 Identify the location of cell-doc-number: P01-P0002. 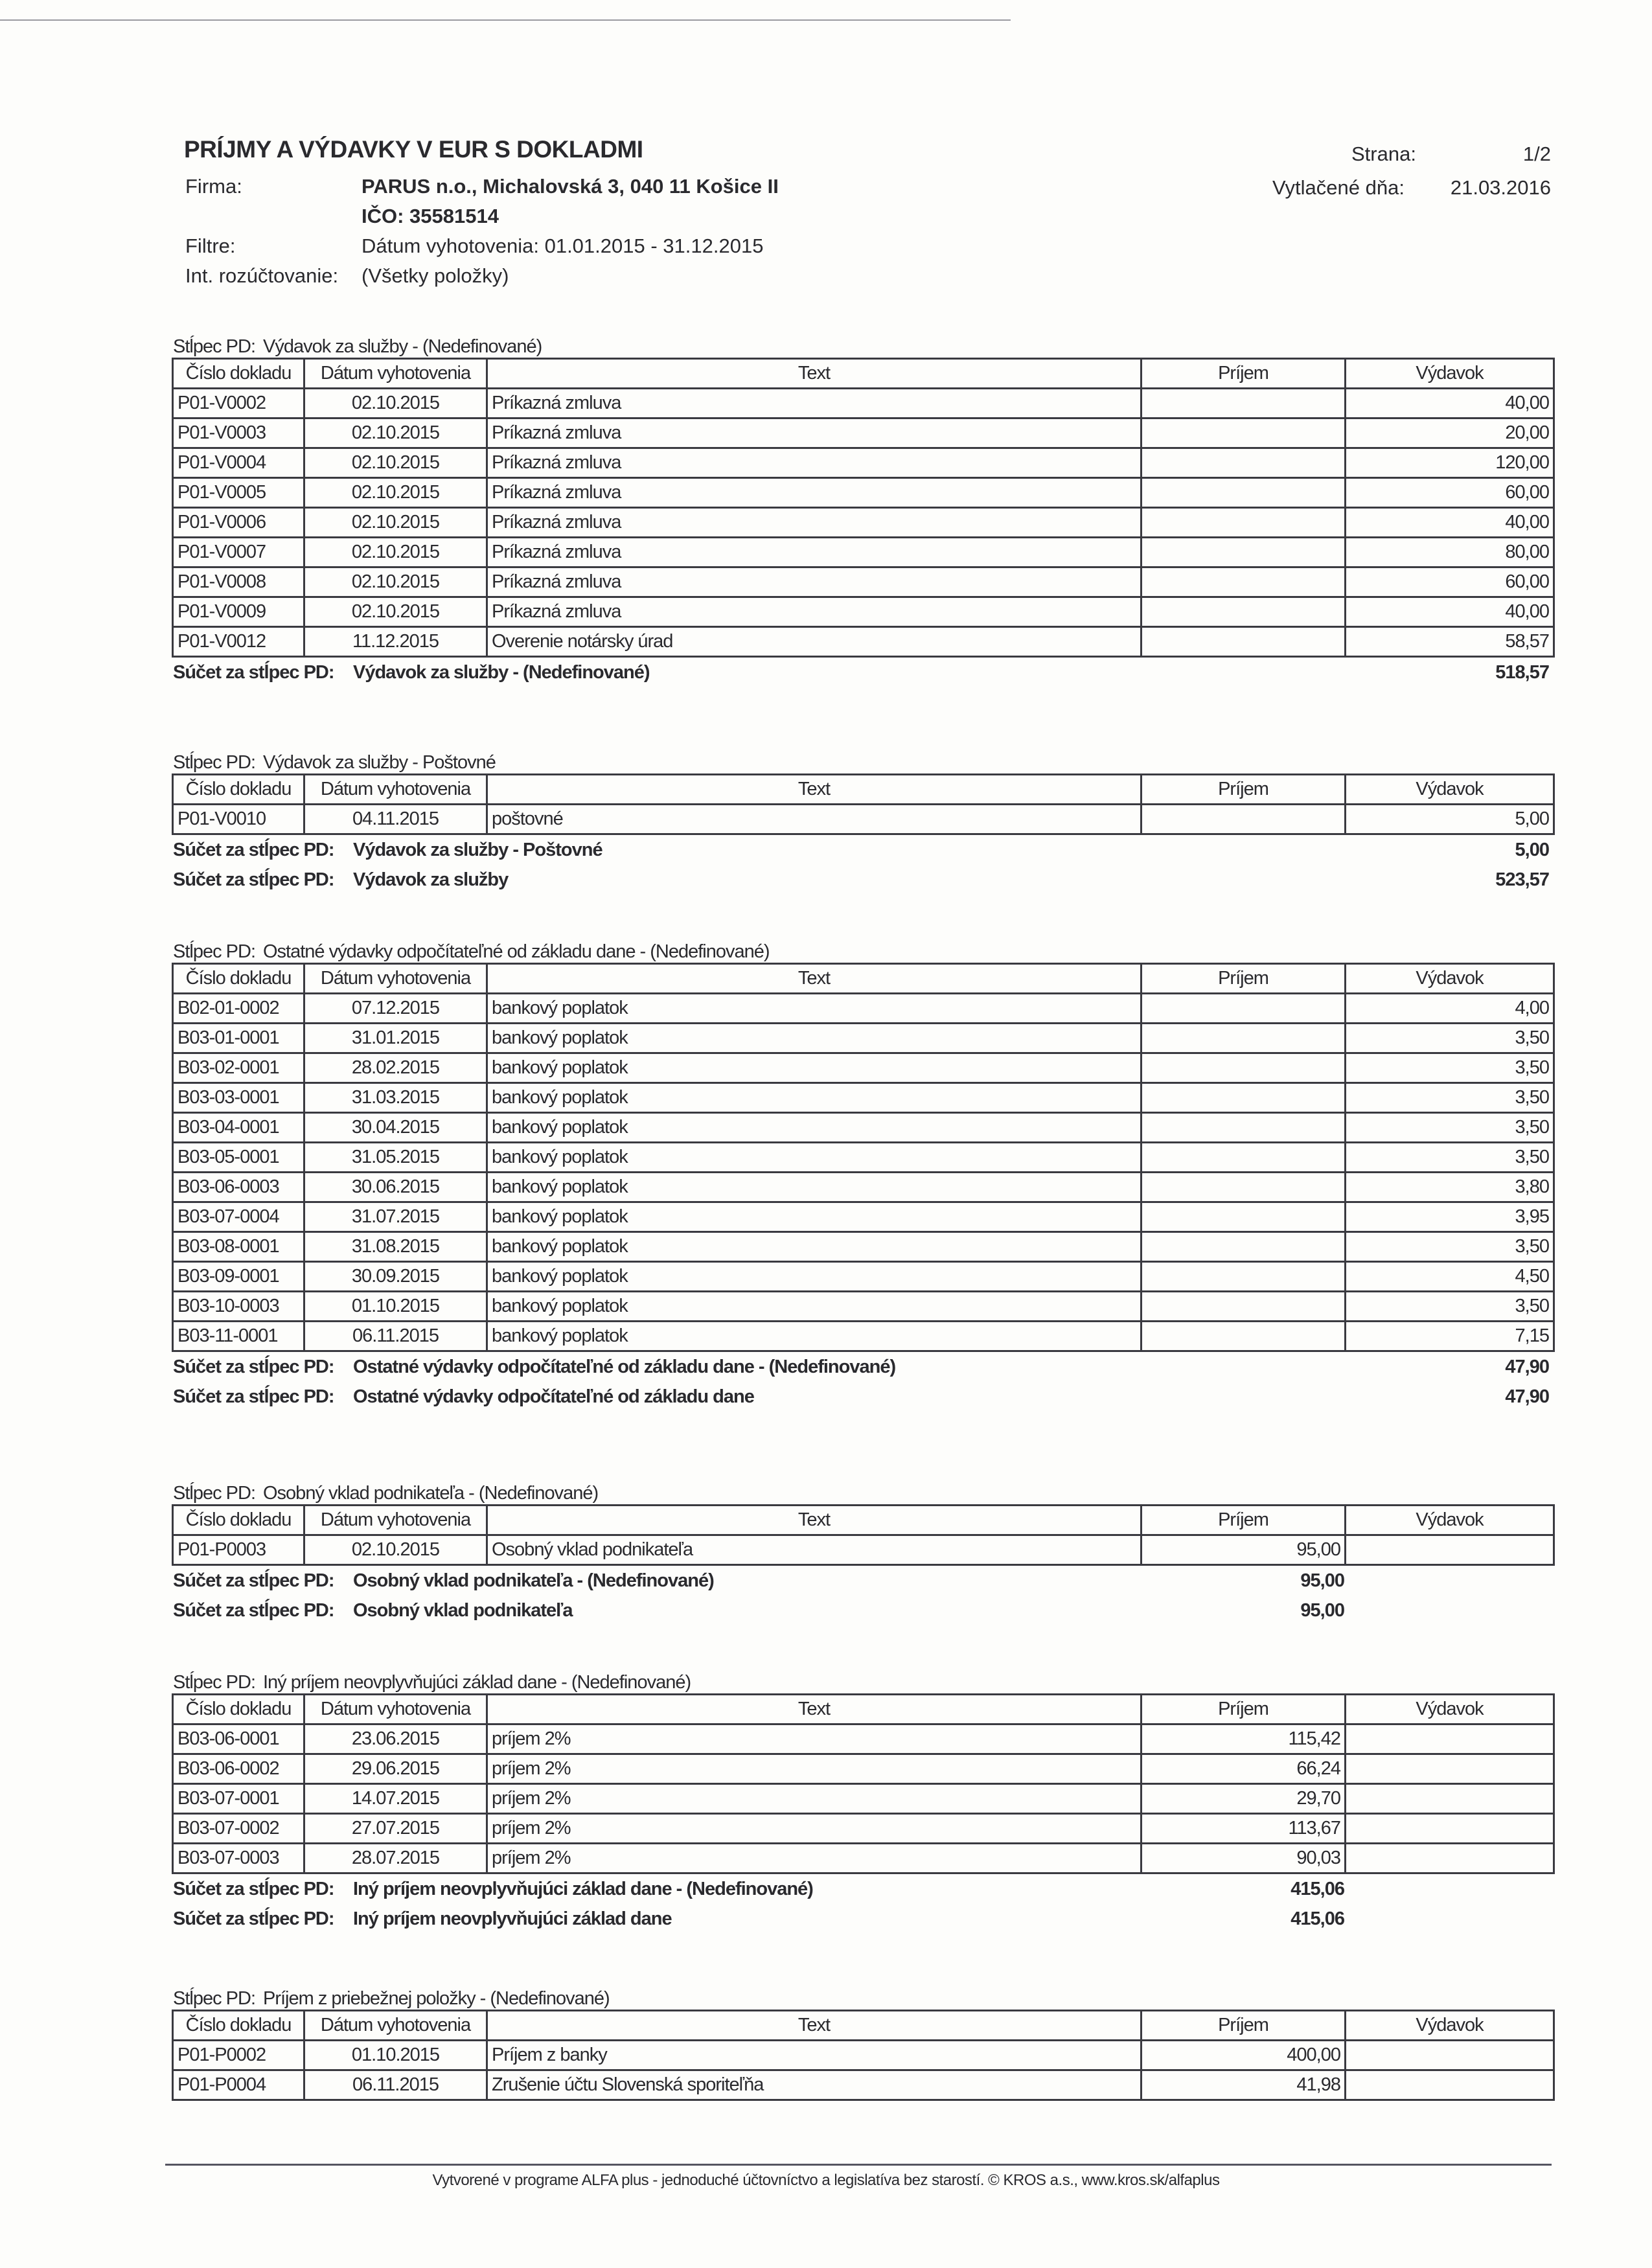
(238, 2055).